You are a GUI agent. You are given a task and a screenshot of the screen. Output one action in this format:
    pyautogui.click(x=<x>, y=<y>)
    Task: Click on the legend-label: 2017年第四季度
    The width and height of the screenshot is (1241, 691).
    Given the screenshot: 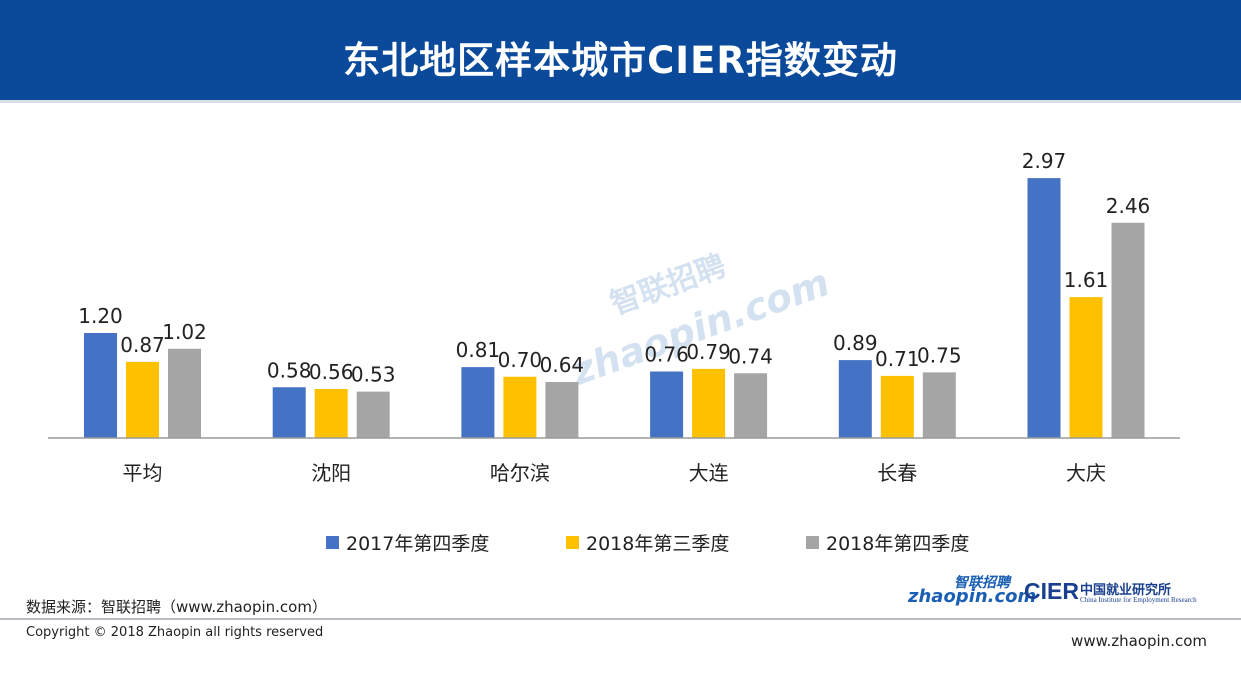 What is the action you would take?
    pyautogui.click(x=417, y=544)
    